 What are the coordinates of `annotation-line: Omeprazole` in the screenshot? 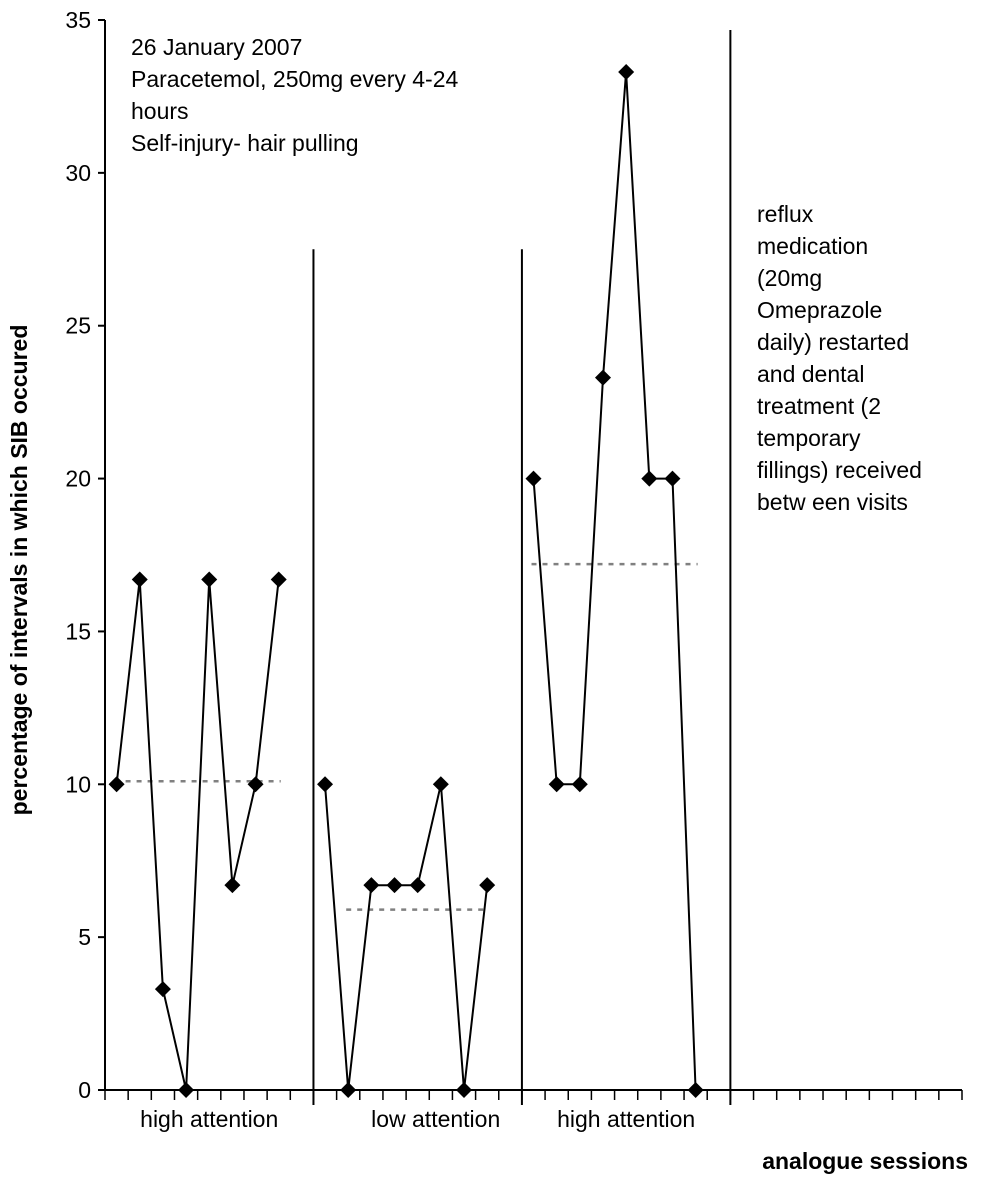 It's located at (819, 310).